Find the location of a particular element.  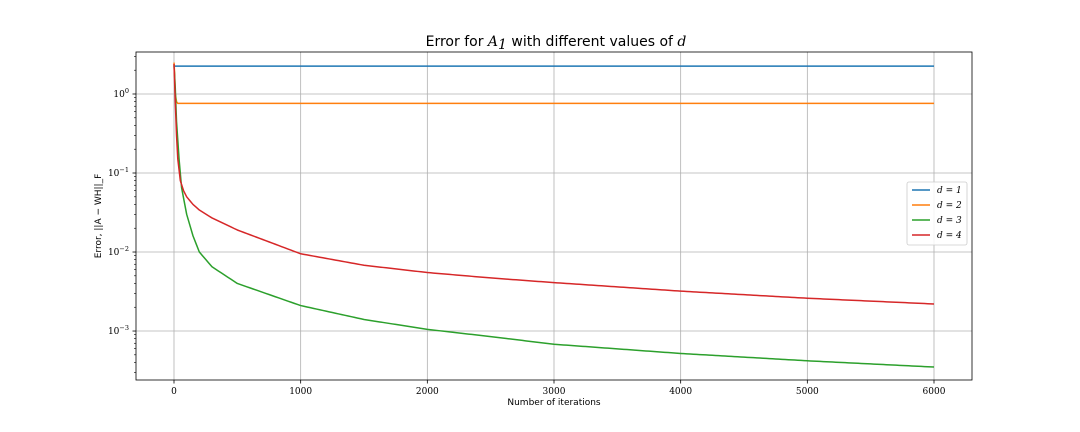

x-tick-label: 4000 is located at coordinates (680, 392).